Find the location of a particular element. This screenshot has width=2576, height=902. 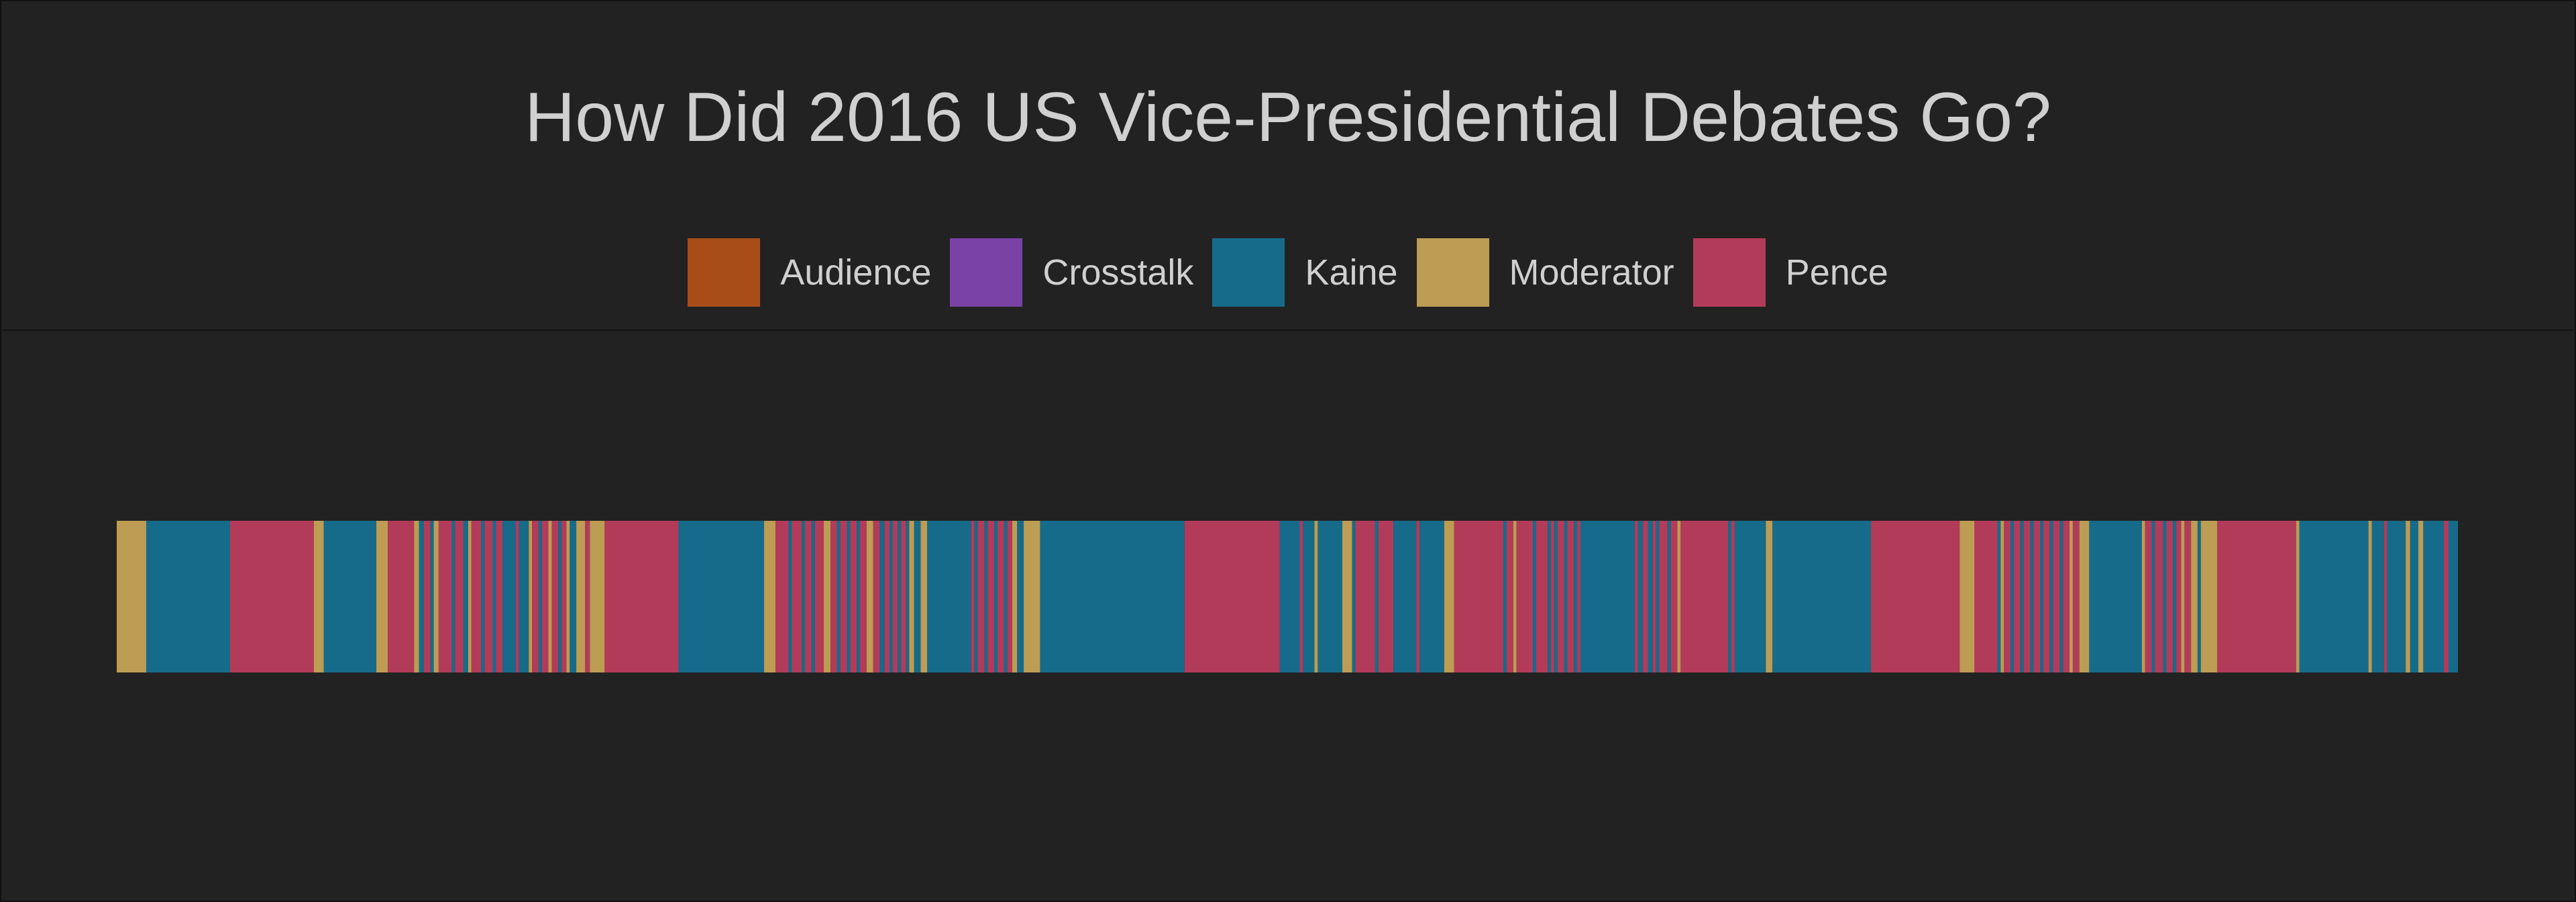

legend-item-moderator: Moderator is located at coordinates (1545, 272).